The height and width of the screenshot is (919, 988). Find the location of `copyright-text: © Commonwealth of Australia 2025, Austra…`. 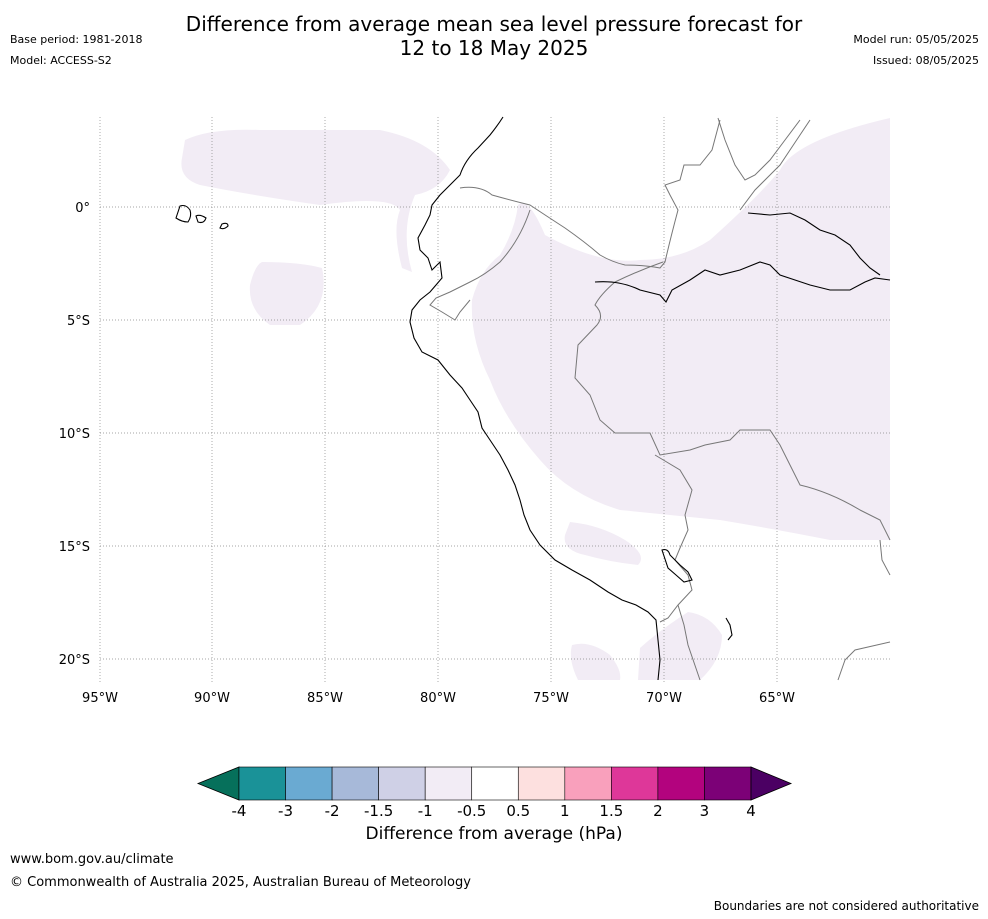

copyright-text: © Commonwealth of Australia 2025, Austra… is located at coordinates (240, 882).